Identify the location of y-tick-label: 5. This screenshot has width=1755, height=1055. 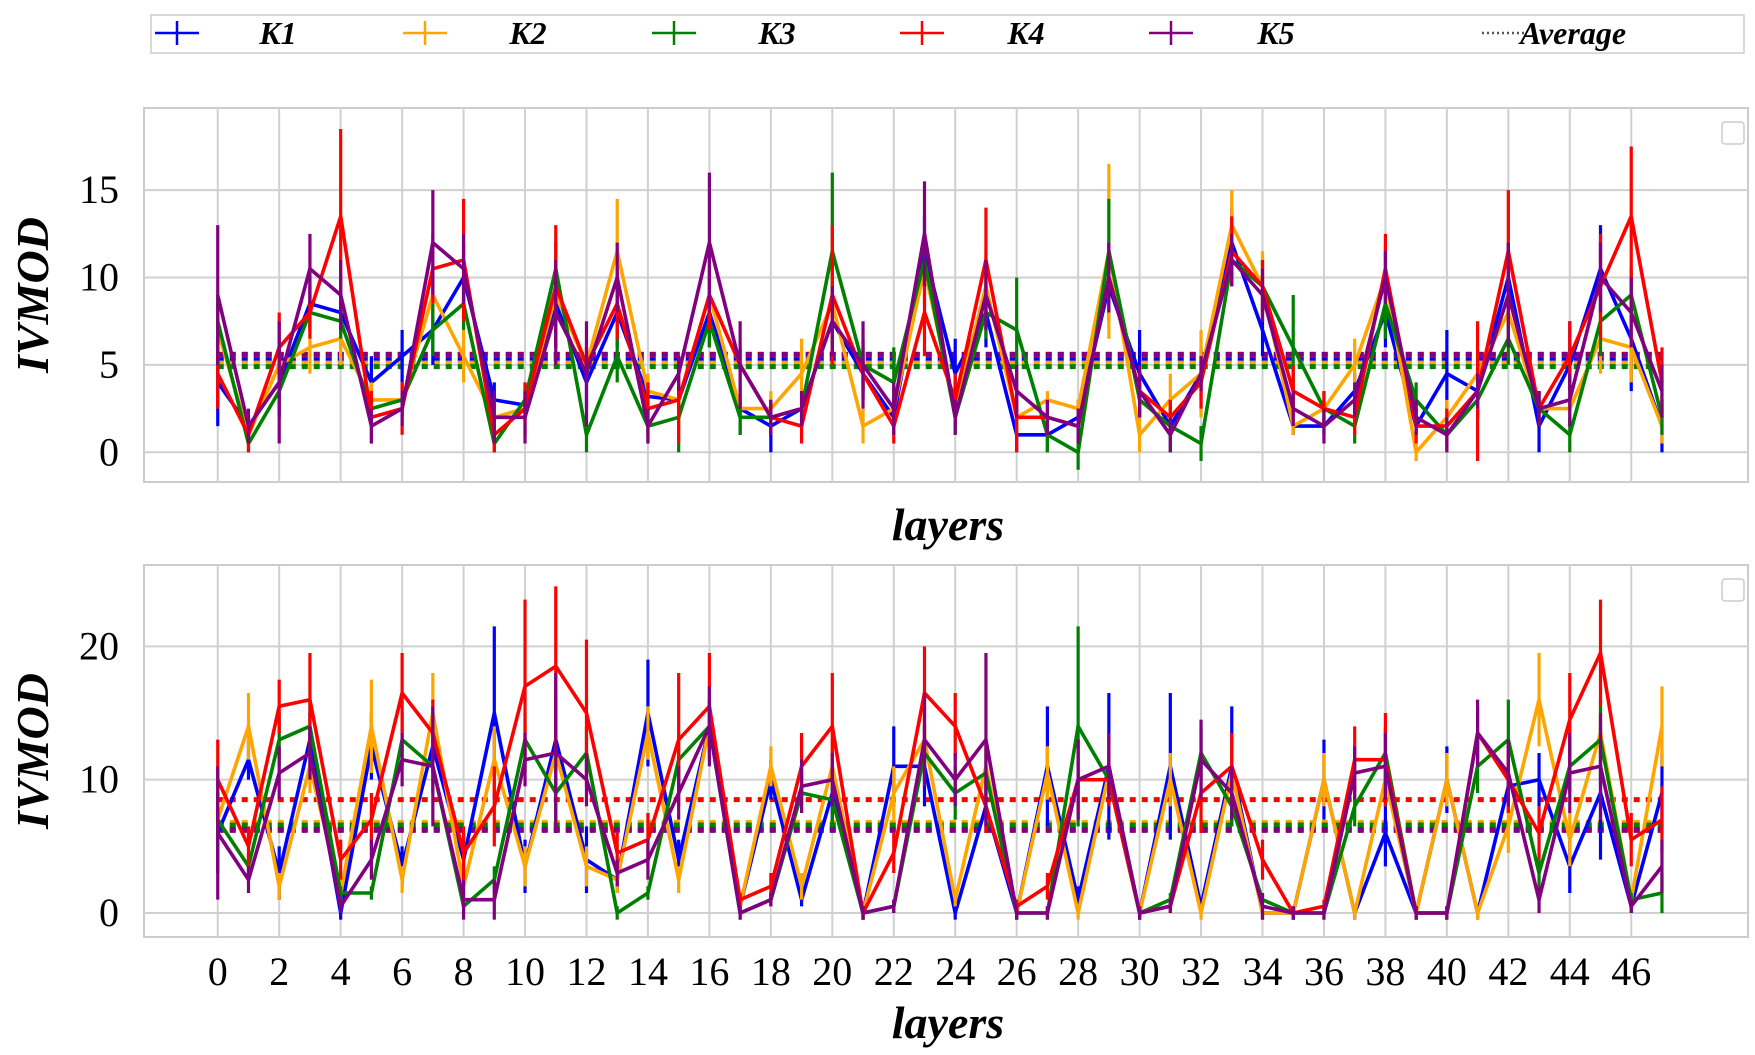
(109, 364).